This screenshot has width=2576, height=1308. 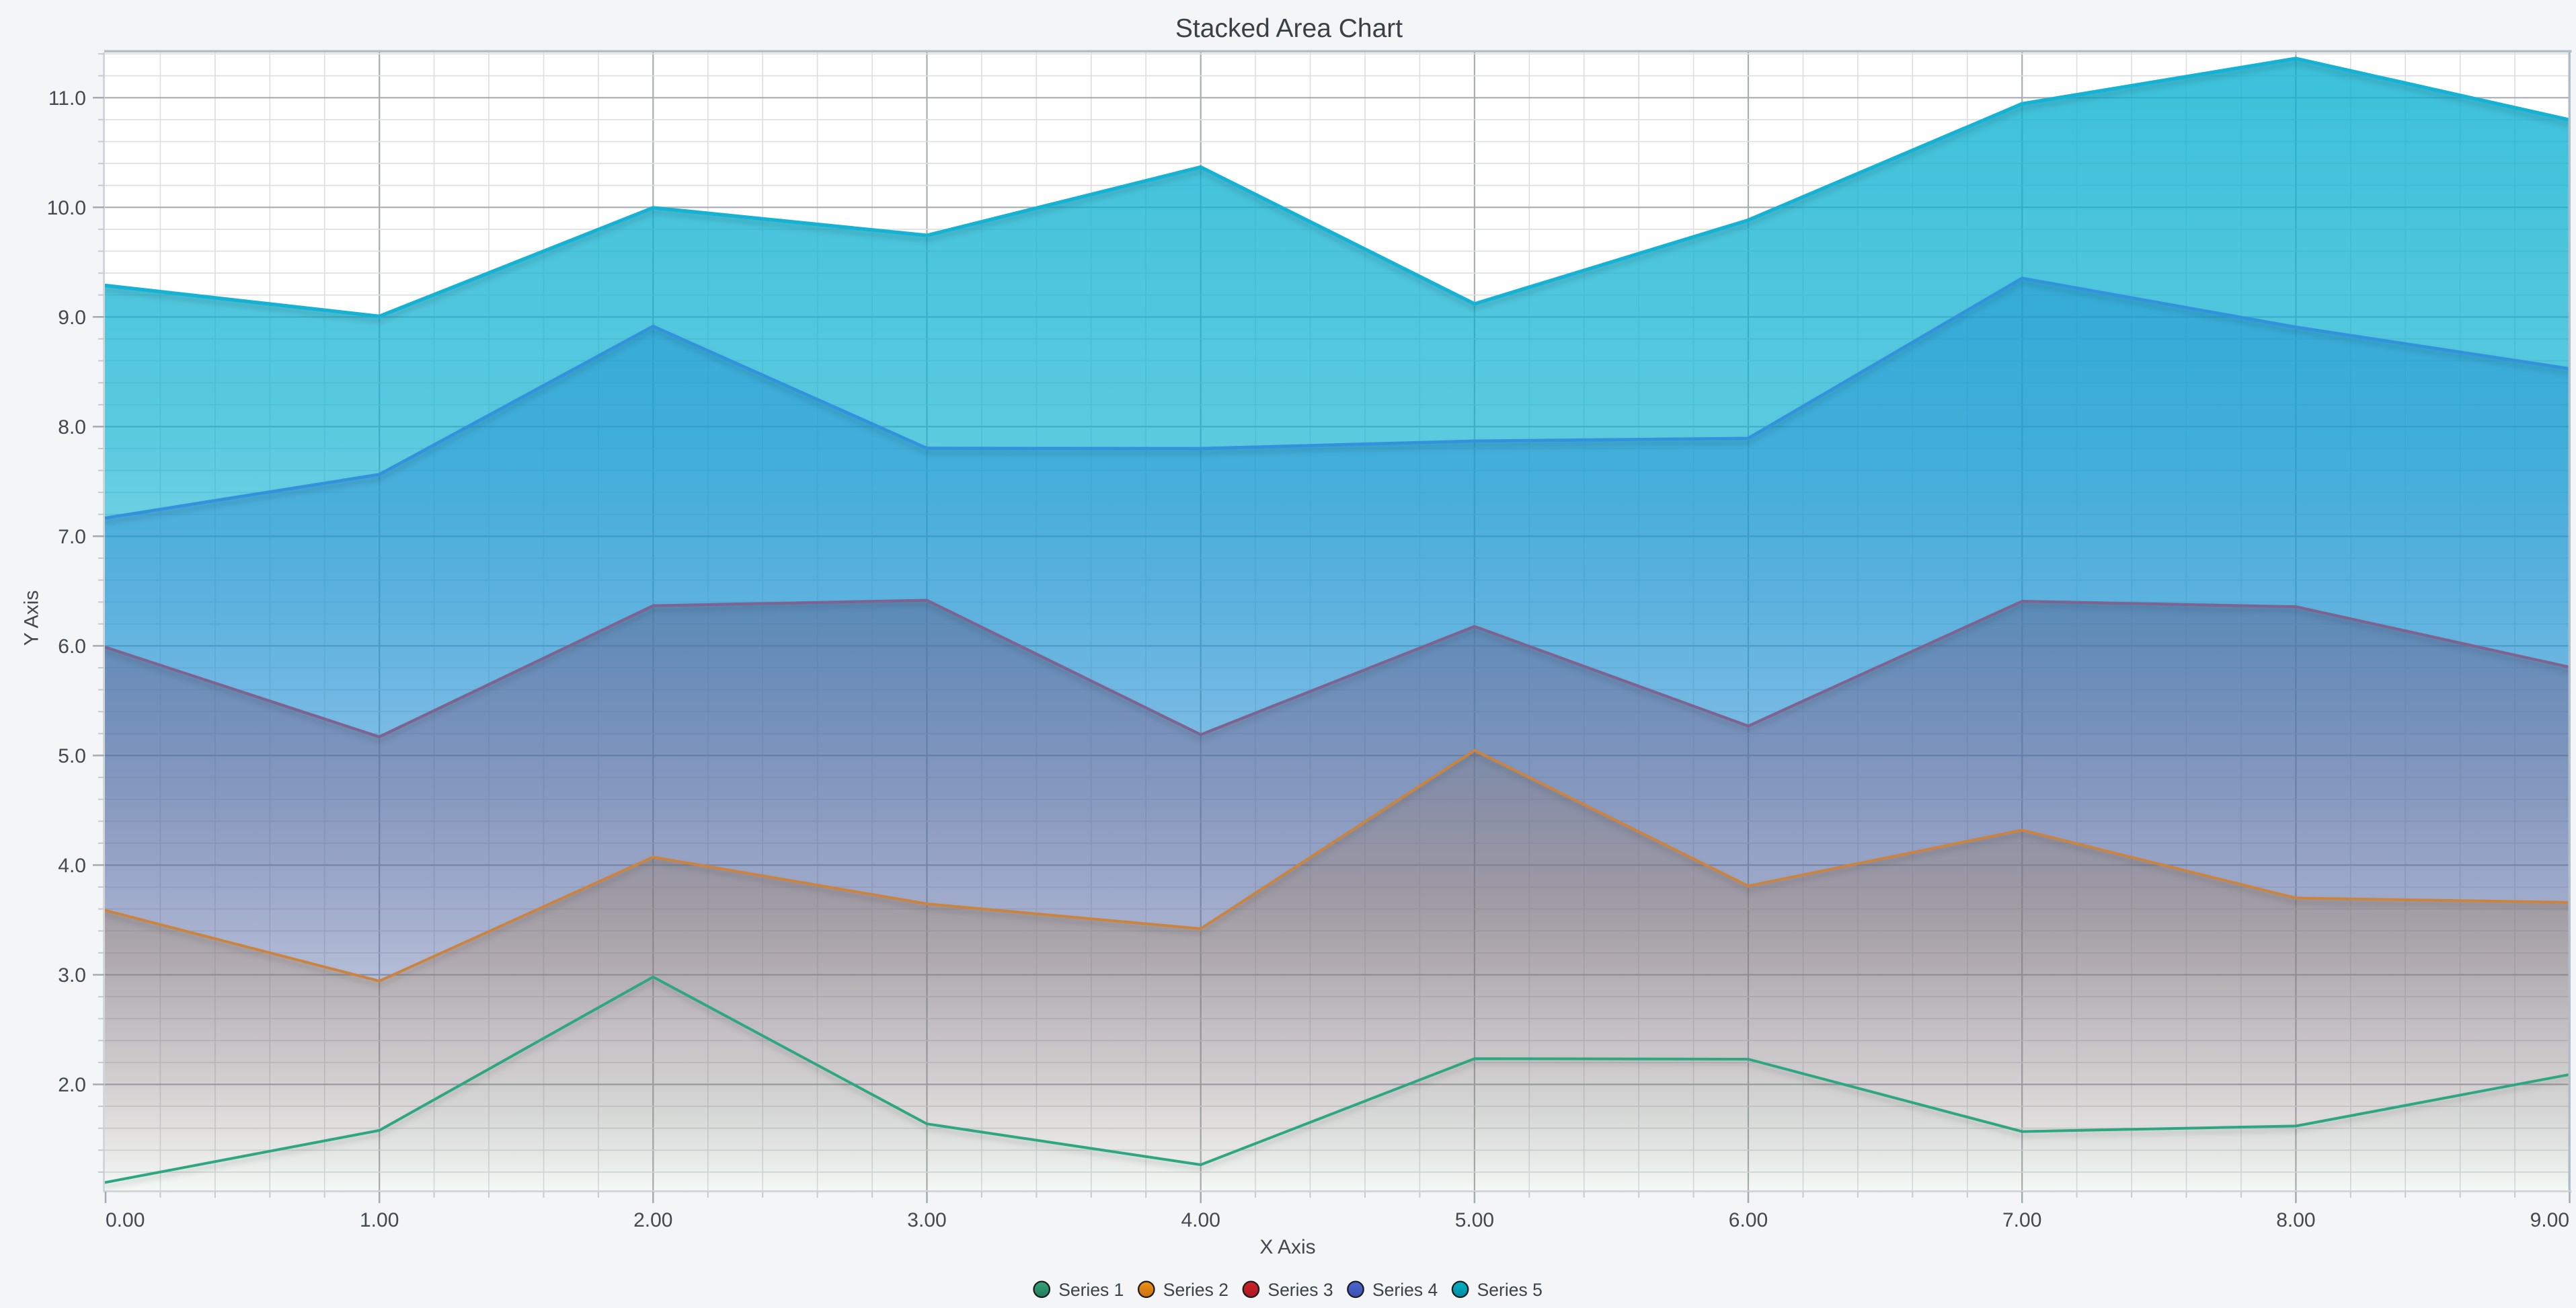 What do you see at coordinates (926, 1220) in the screenshot?
I see `svg-text: 3.00` at bounding box center [926, 1220].